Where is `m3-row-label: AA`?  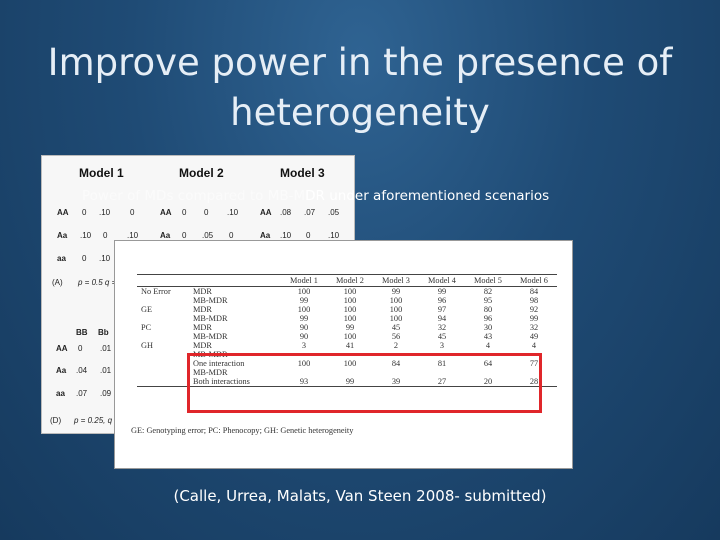
m3-row-label: AA is located at coordinates (266, 212).